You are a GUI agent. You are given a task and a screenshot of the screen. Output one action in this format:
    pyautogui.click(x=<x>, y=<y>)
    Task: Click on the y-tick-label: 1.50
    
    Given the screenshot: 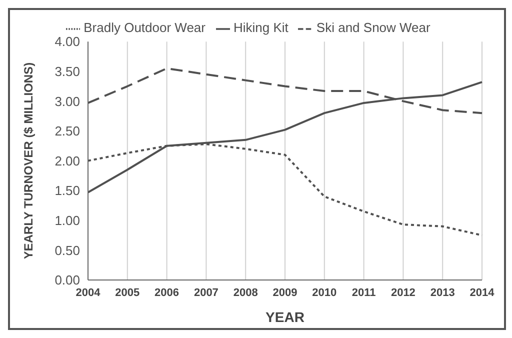 What is the action you would take?
    pyautogui.click(x=67, y=190)
    